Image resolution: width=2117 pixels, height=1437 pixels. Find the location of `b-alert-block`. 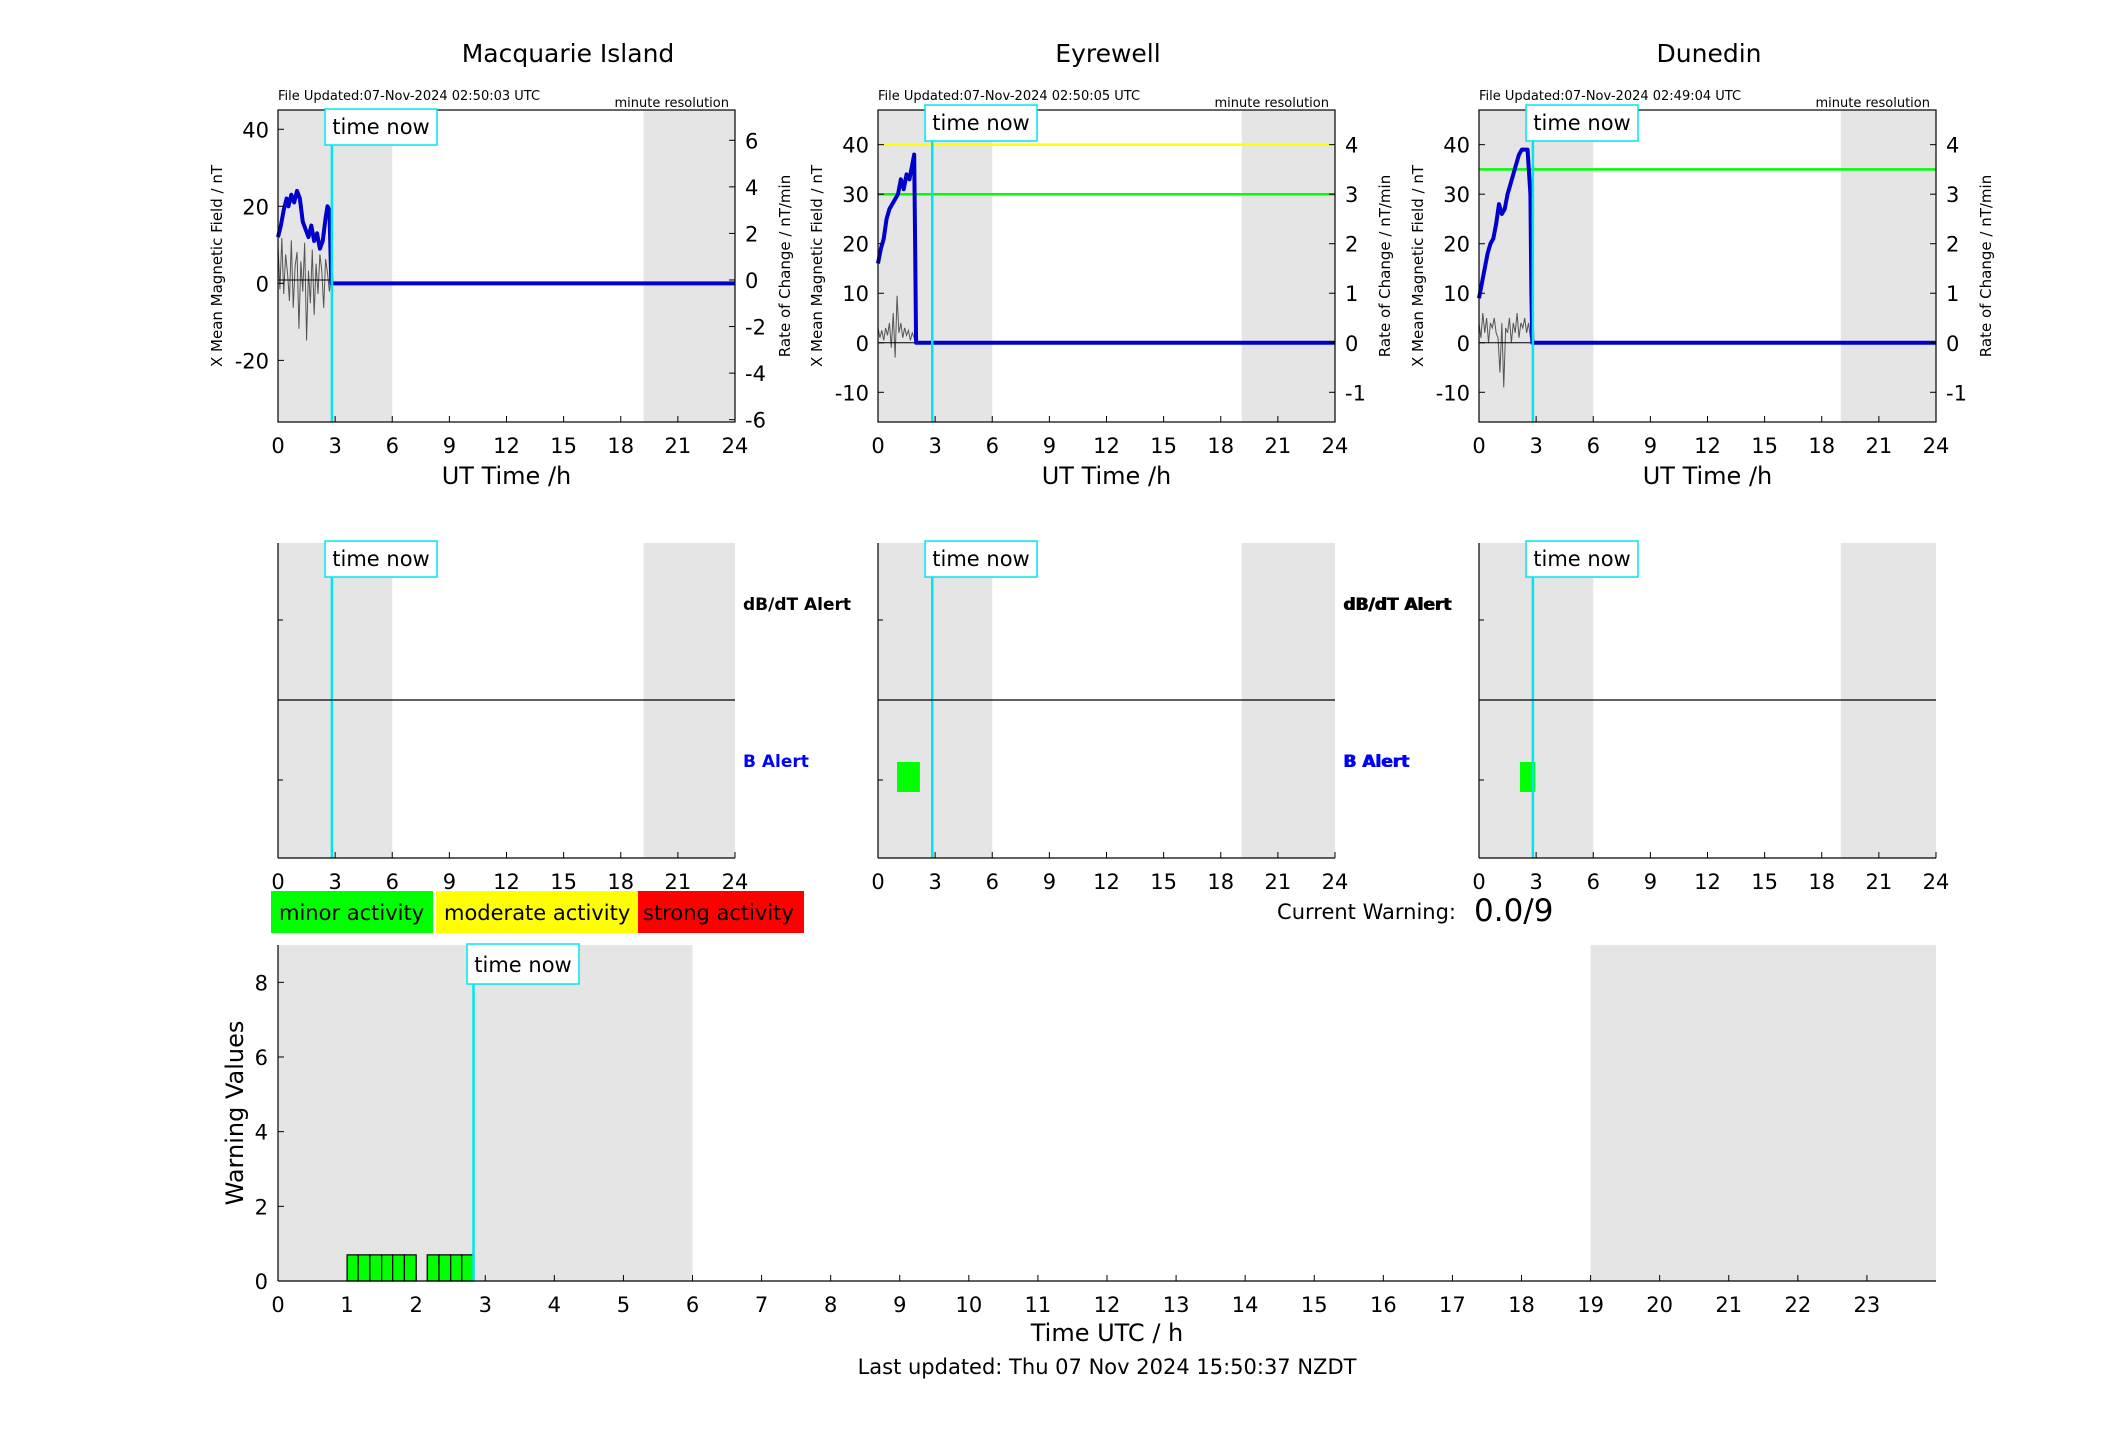

b-alert-block is located at coordinates (908, 777).